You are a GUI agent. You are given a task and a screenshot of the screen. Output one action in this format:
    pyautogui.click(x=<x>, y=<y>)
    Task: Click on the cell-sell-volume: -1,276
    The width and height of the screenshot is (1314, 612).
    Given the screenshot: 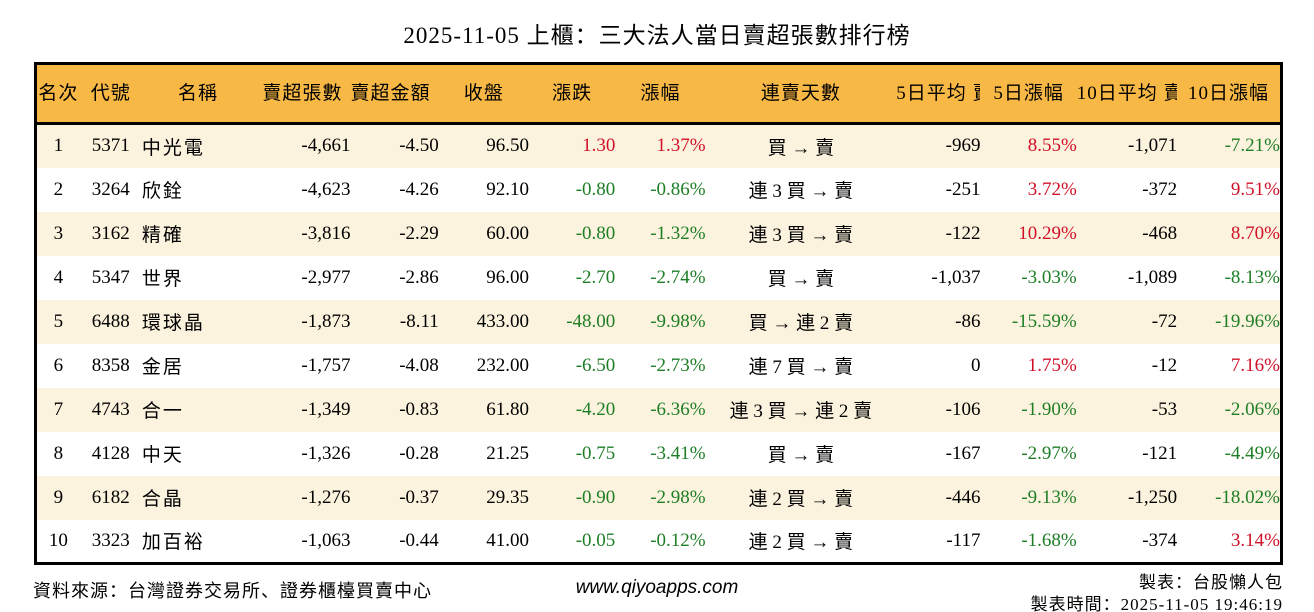 What is the action you would take?
    pyautogui.click(x=326, y=497)
    